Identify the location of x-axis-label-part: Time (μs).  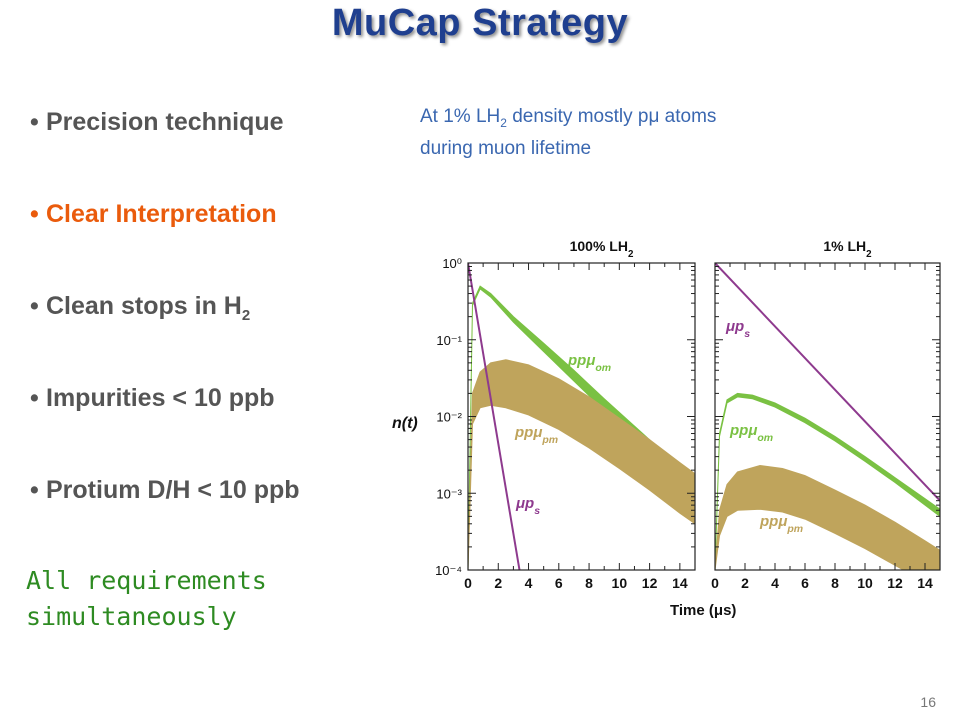
(703, 610).